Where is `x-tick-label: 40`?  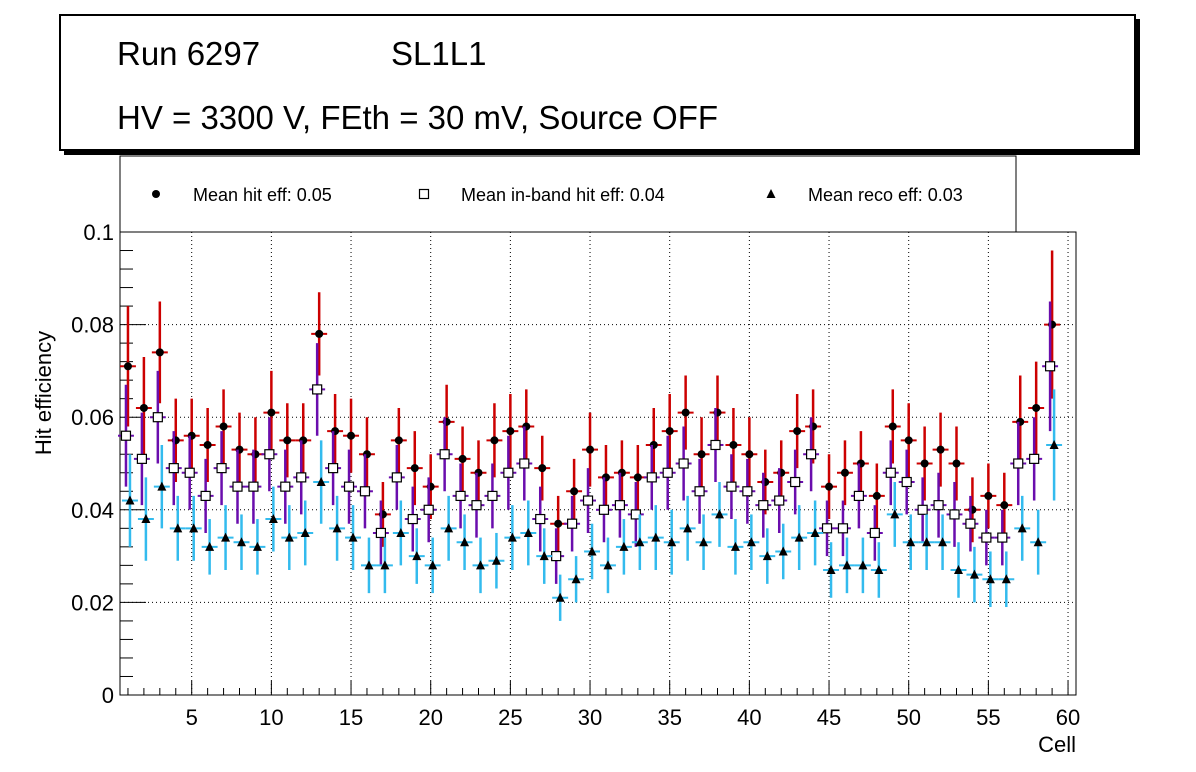 x-tick-label: 40 is located at coordinates (749, 717).